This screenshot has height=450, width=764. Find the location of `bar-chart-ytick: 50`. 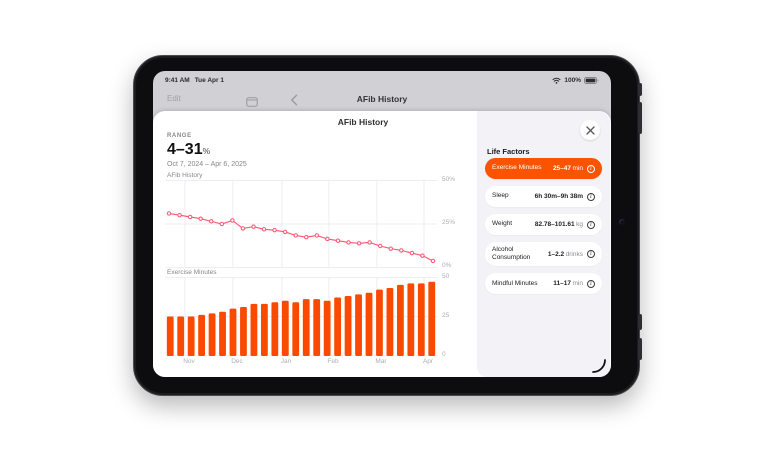

bar-chart-ytick: 50 is located at coordinates (446, 276).